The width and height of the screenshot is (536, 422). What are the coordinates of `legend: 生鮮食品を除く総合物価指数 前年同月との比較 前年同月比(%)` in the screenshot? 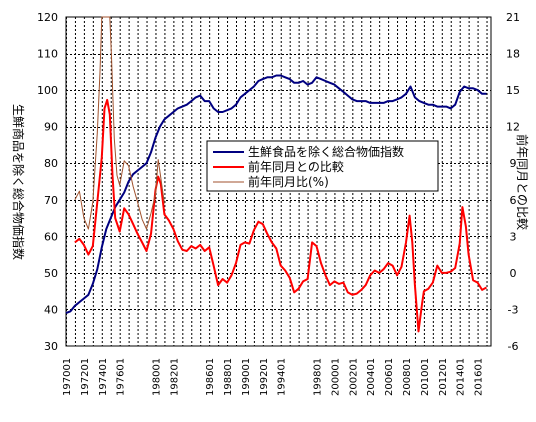 It's located at (322, 166).